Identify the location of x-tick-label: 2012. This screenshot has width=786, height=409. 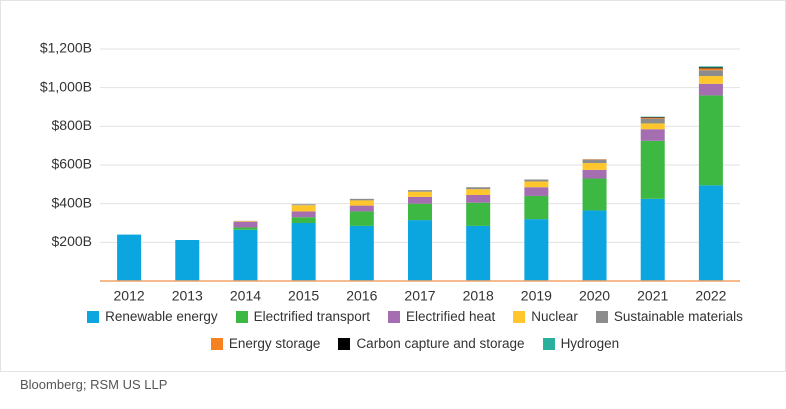
(129, 296).